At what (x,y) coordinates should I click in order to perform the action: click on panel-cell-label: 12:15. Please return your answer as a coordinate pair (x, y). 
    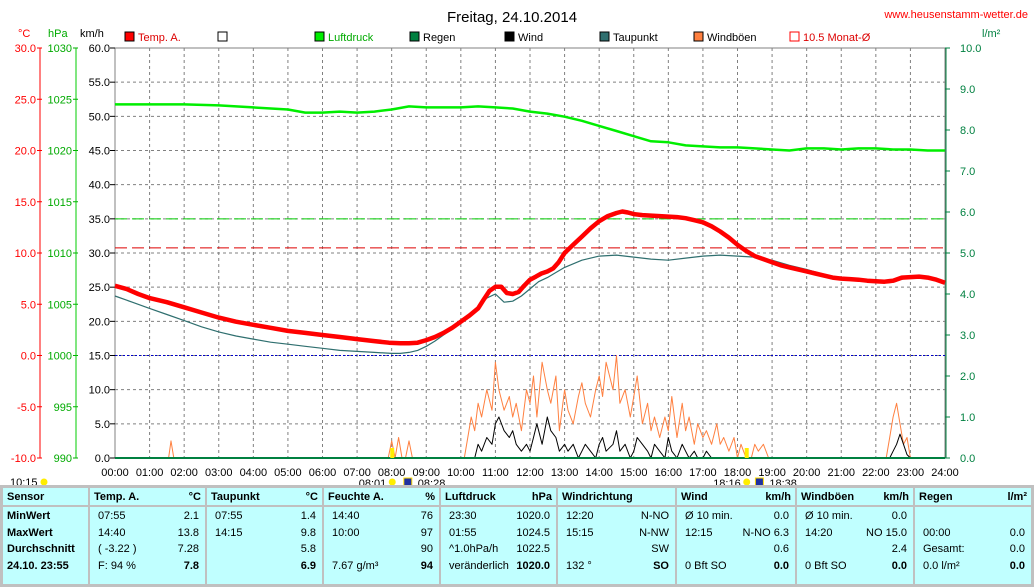
    Looking at the image, I should click on (699, 533).